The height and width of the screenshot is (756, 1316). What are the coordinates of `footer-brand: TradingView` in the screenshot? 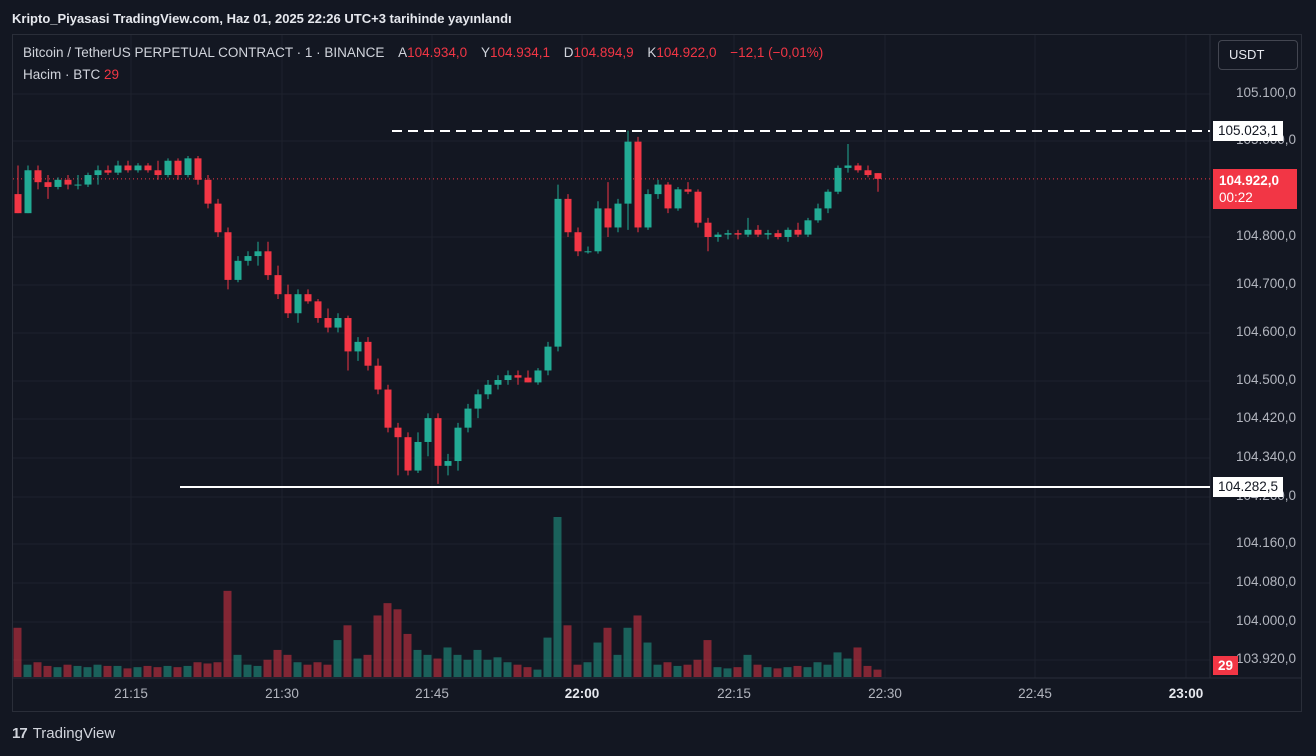 It's located at (74, 733).